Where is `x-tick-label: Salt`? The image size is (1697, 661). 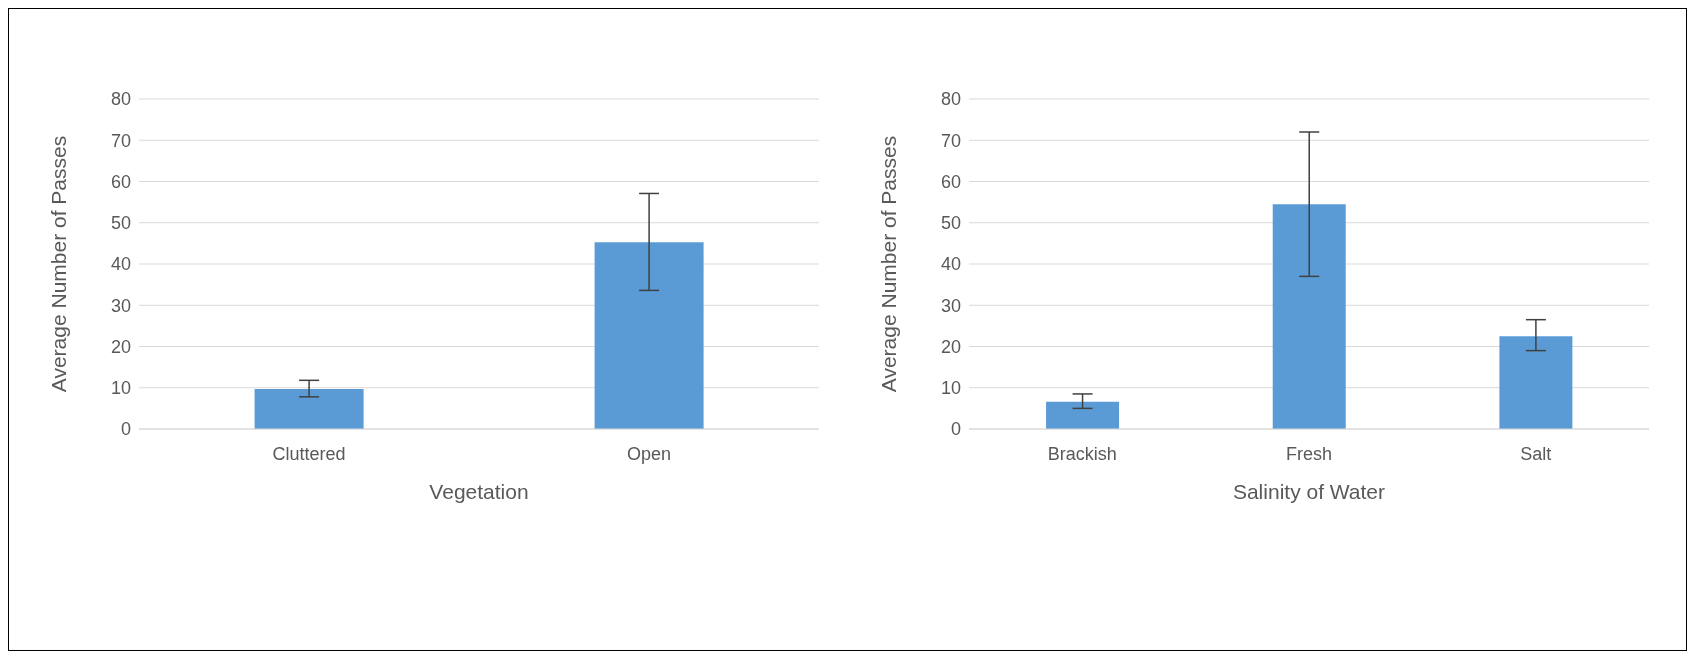 x-tick-label: Salt is located at coordinates (1536, 453).